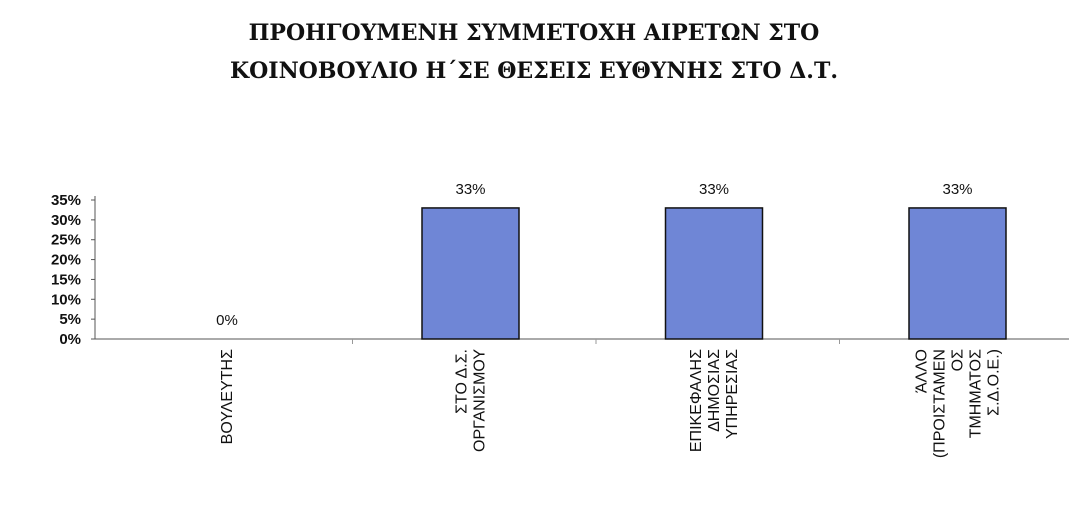  I want to click on data-label-2: 33%, so click(714, 189).